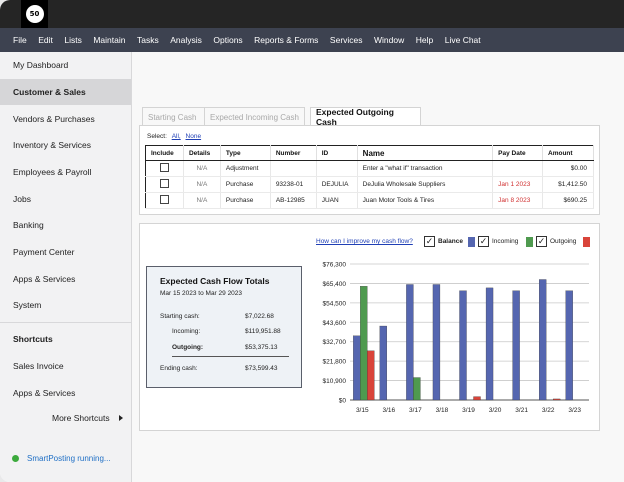 The image size is (624, 482). Describe the element at coordinates (65, 92) in the screenshot. I see `sidebar-item-customer-sales: Customer & Sales` at that location.